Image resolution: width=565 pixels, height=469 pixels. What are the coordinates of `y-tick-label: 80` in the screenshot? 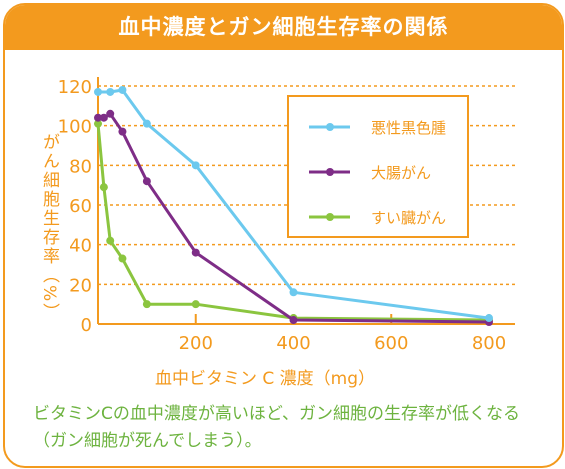 It's located at (80, 166).